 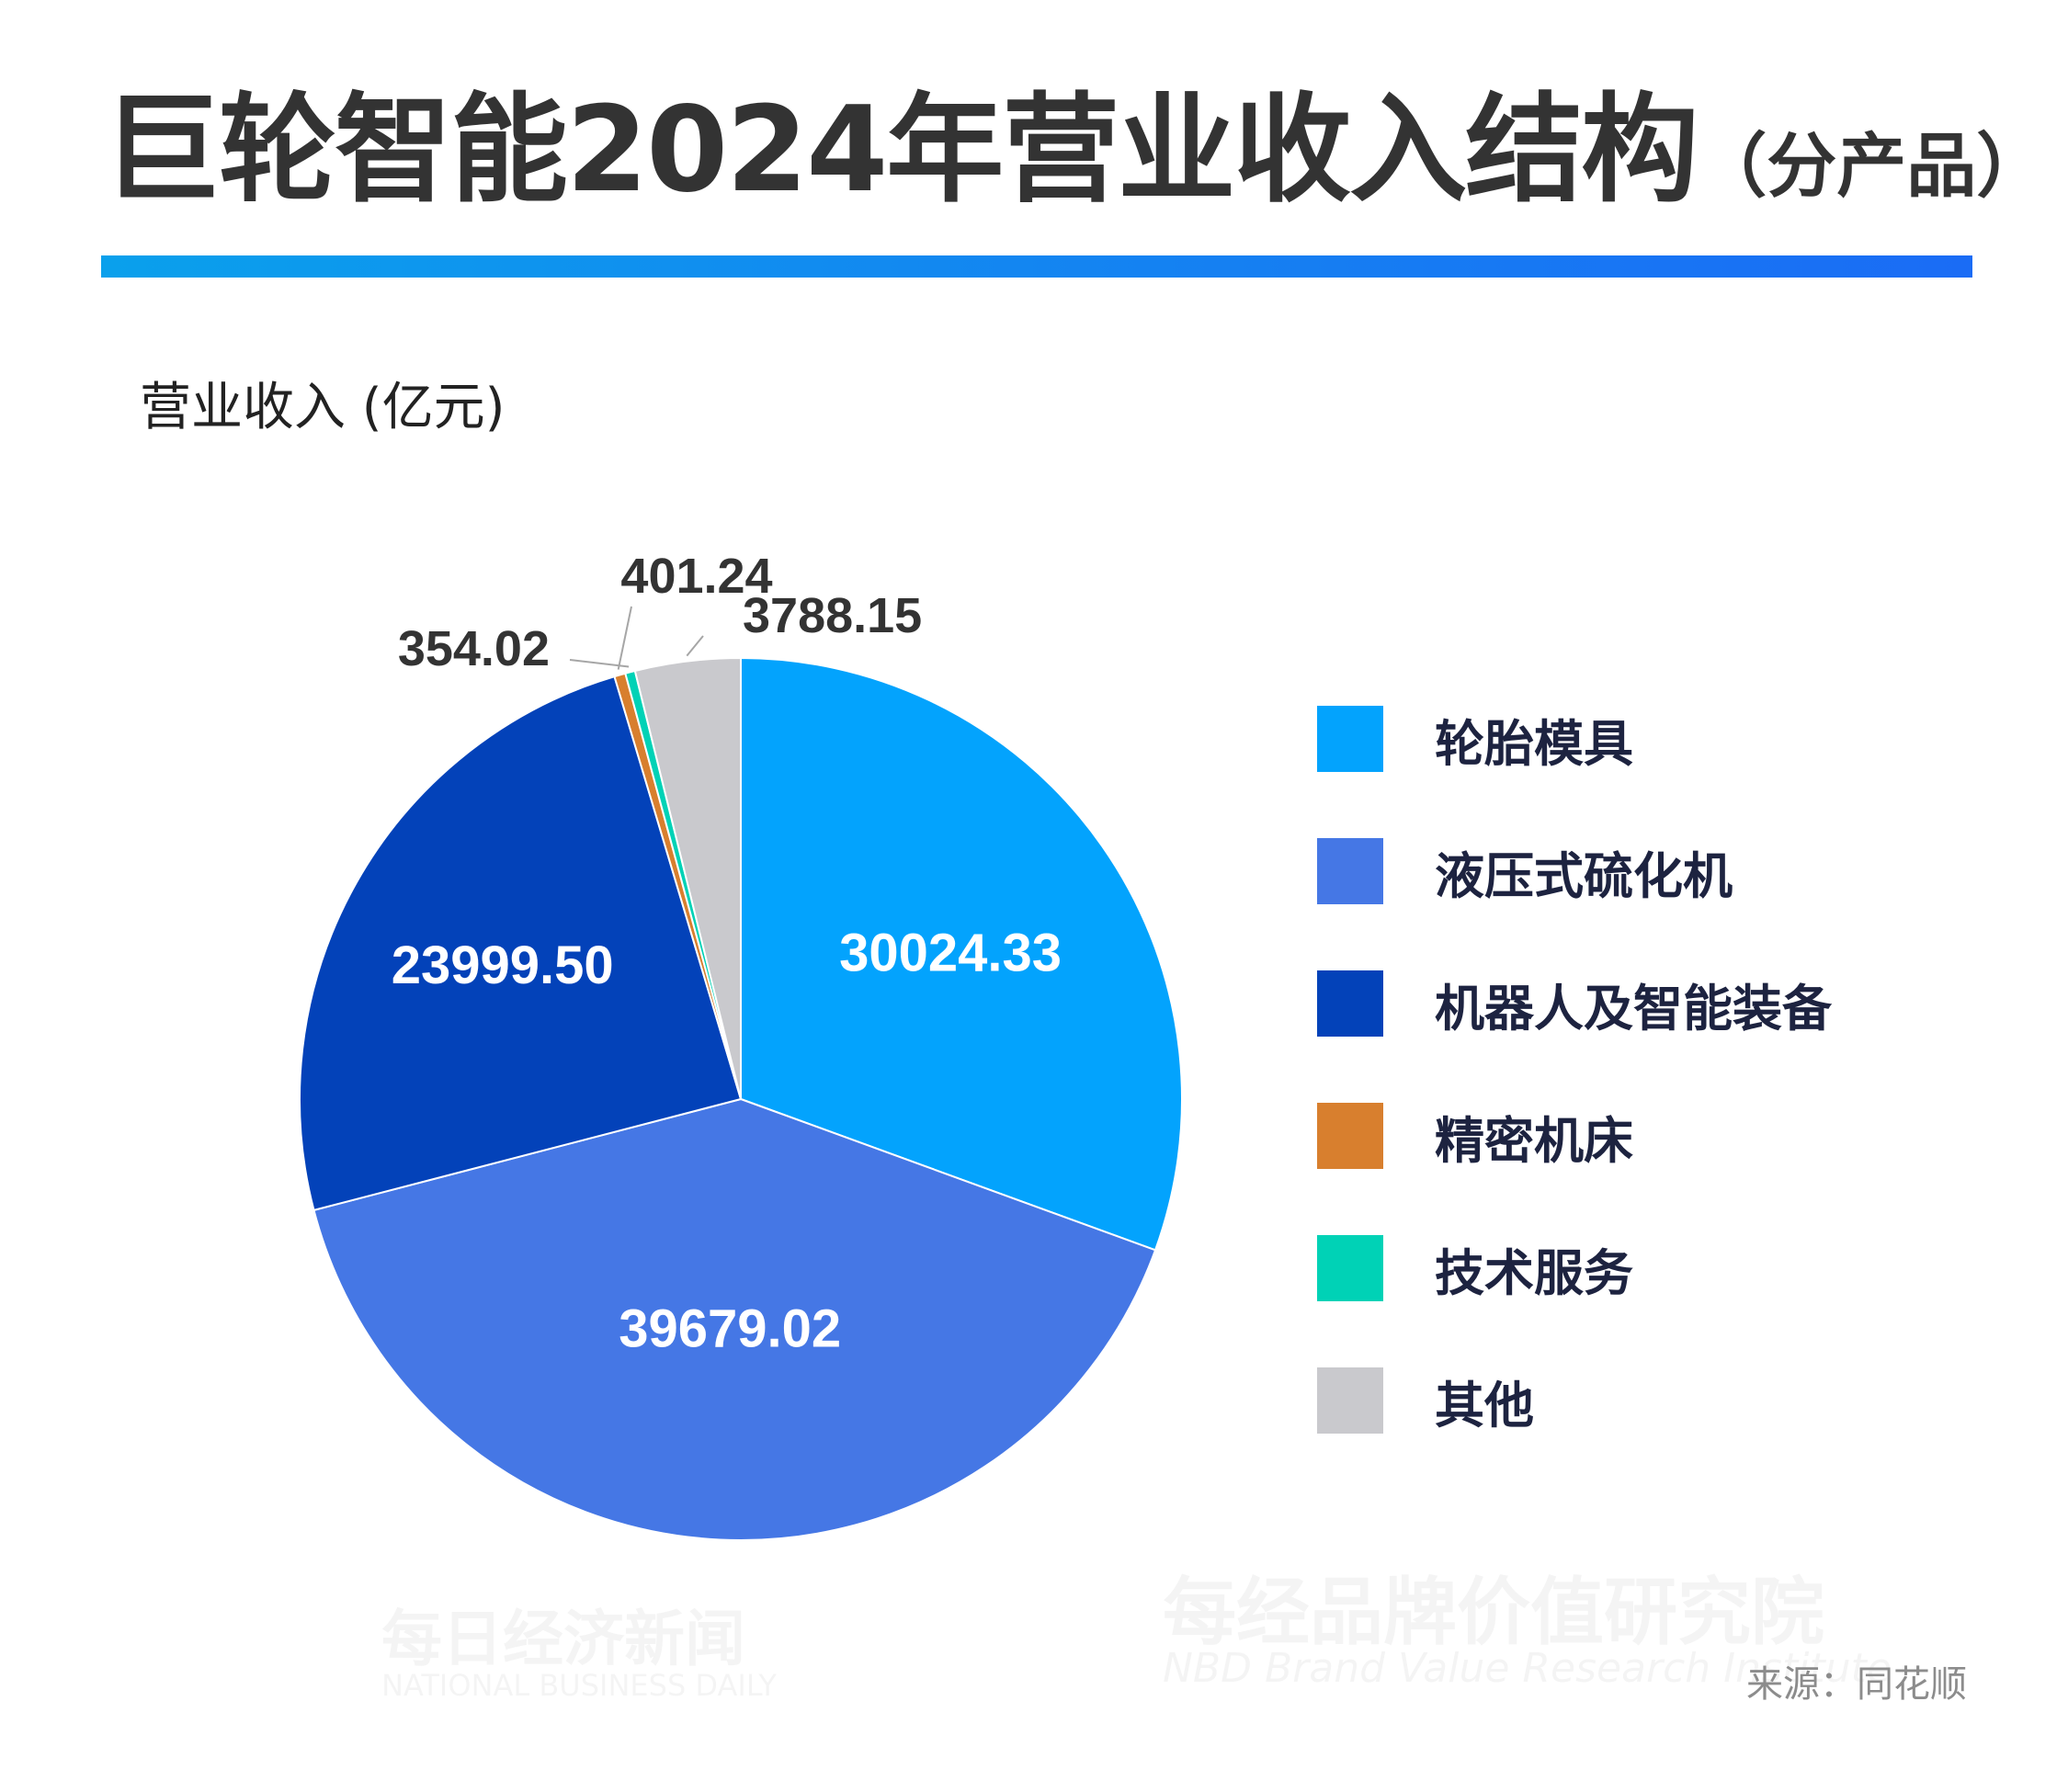 What do you see at coordinates (1584, 875) in the screenshot?
I see `legend-label: 液压式硫化机` at bounding box center [1584, 875].